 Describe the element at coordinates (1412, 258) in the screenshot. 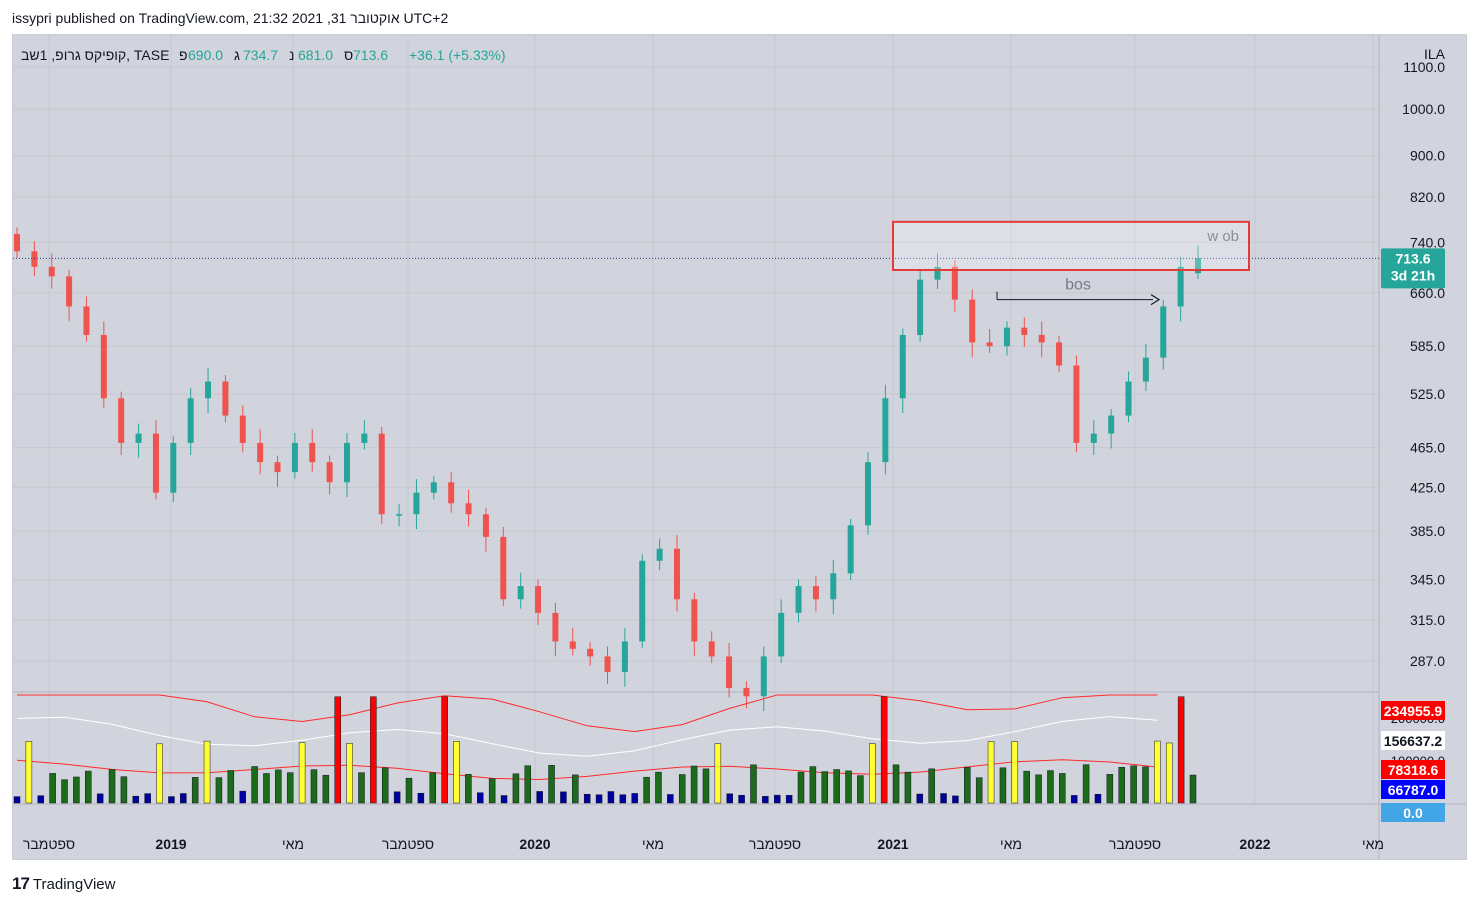

I see `last-price-value: 713.6` at that location.